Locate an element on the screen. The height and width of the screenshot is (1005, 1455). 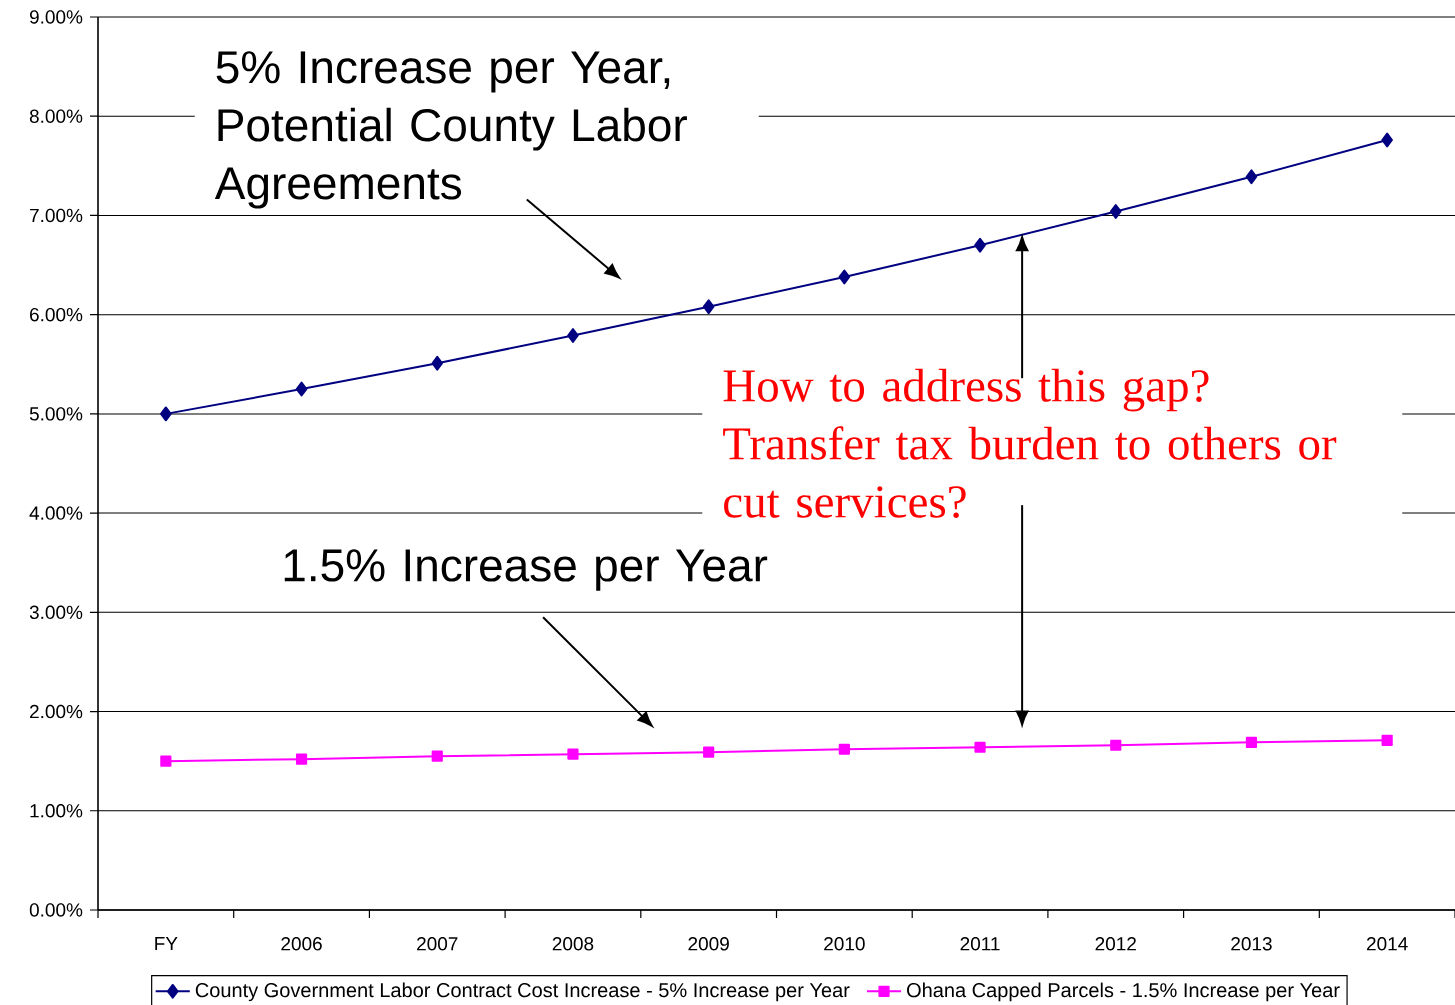
x-tick-label: 2007 is located at coordinates (437, 944).